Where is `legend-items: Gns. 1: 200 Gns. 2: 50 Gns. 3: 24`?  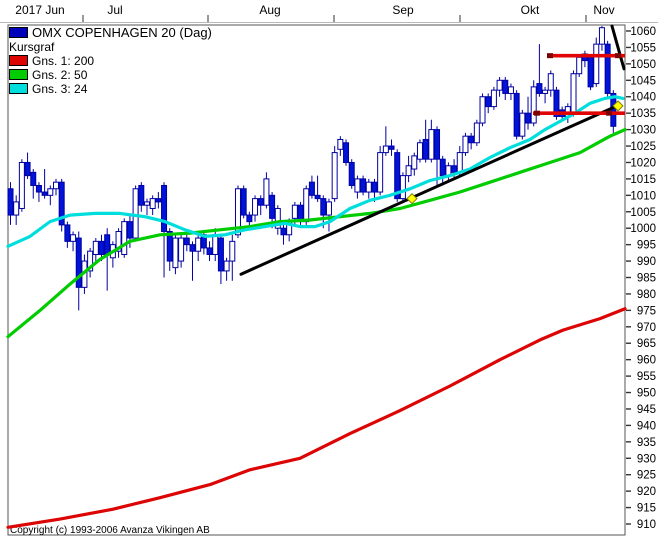 legend-items: Gns. 1: 200 Gns. 2: 50 Gns. 3: 24 is located at coordinates (110, 74).